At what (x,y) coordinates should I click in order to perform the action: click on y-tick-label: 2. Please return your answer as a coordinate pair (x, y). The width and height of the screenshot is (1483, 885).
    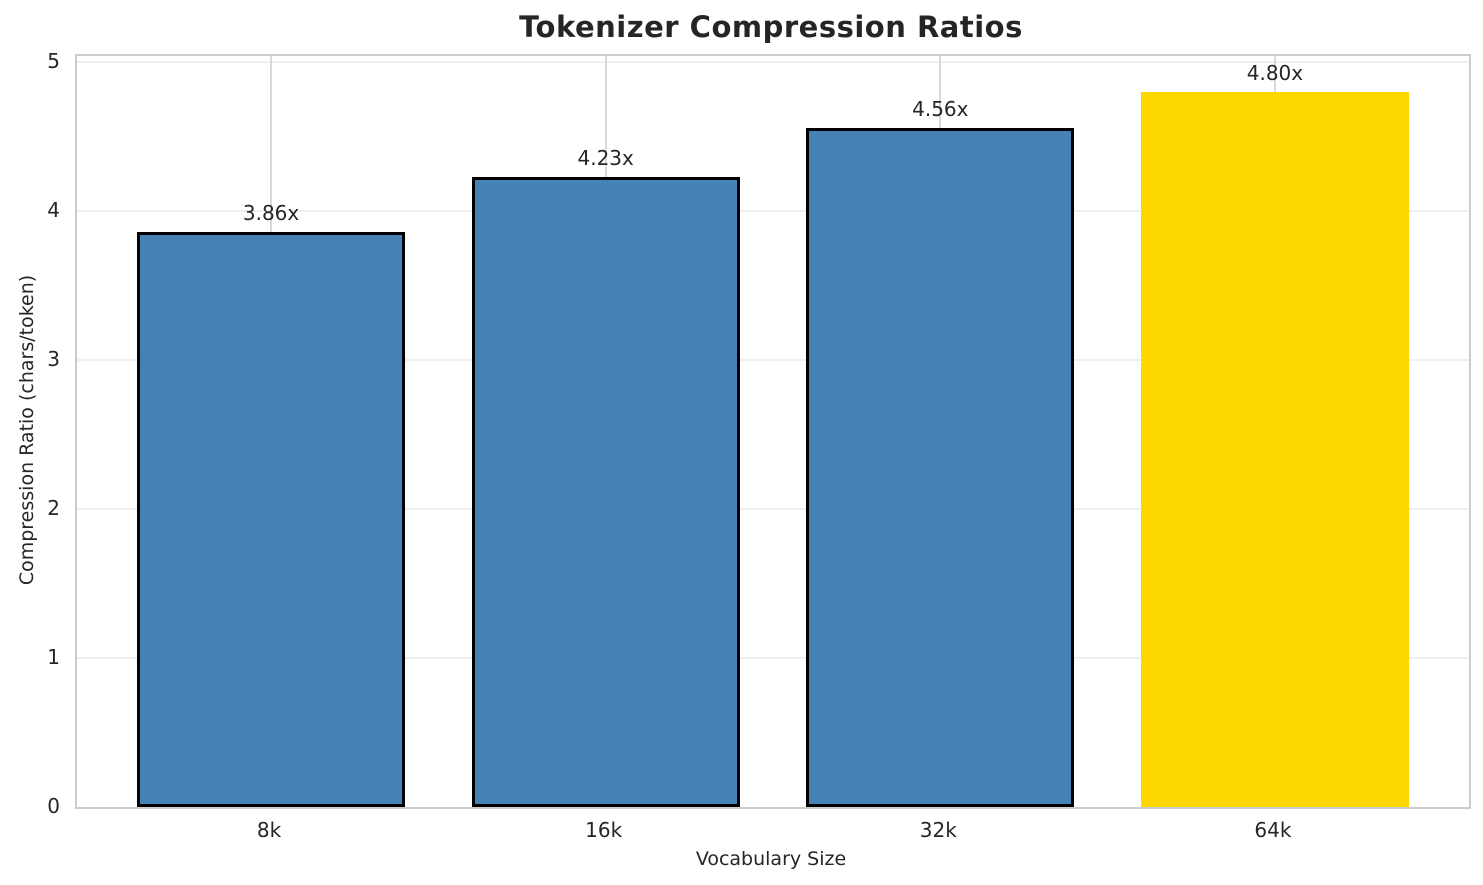
    Looking at the image, I should click on (53, 507).